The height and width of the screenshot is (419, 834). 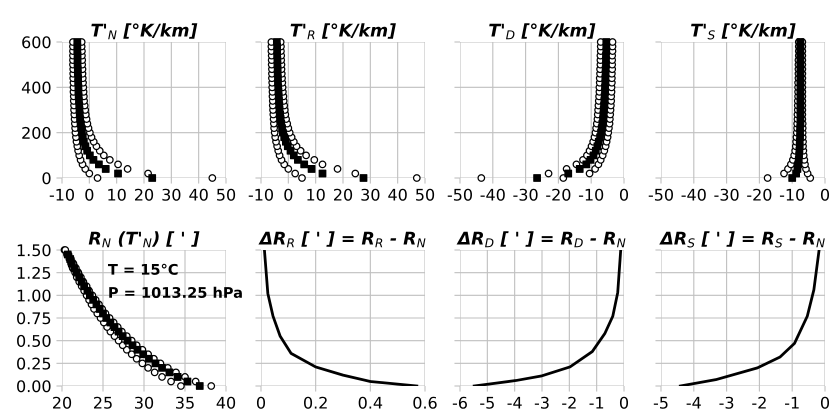 What do you see at coordinates (34, 272) in the screenshot?
I see `y-tick-label: 1.25` at bounding box center [34, 272].